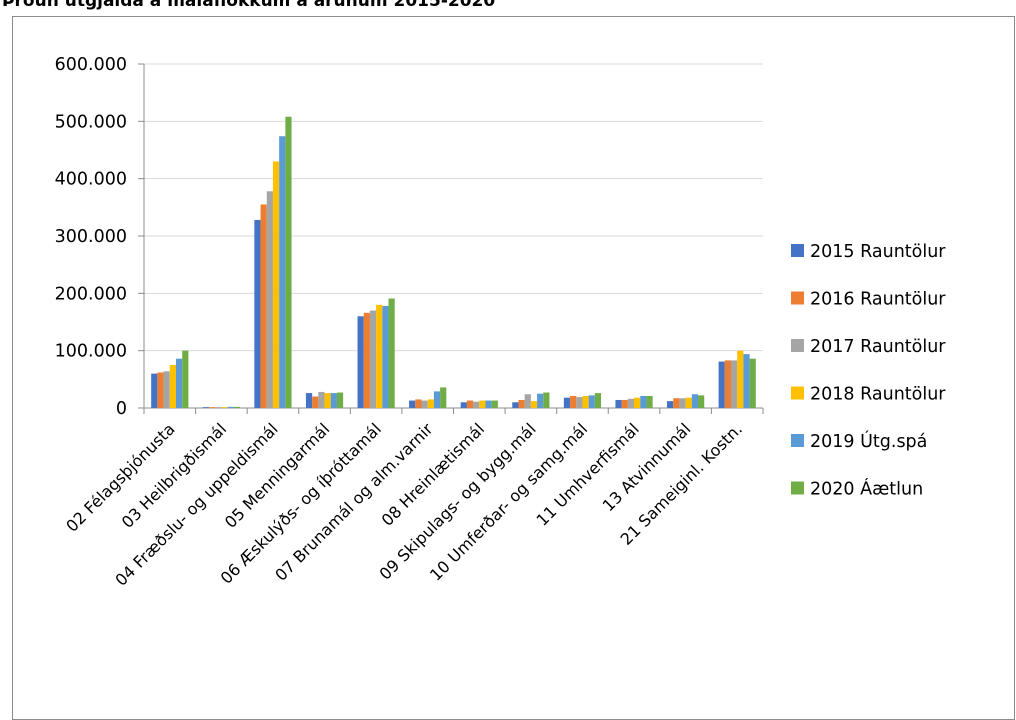 This screenshot has height=720, width=1016. What do you see at coordinates (121, 409) in the screenshot?
I see `y-tick-label: 0` at bounding box center [121, 409].